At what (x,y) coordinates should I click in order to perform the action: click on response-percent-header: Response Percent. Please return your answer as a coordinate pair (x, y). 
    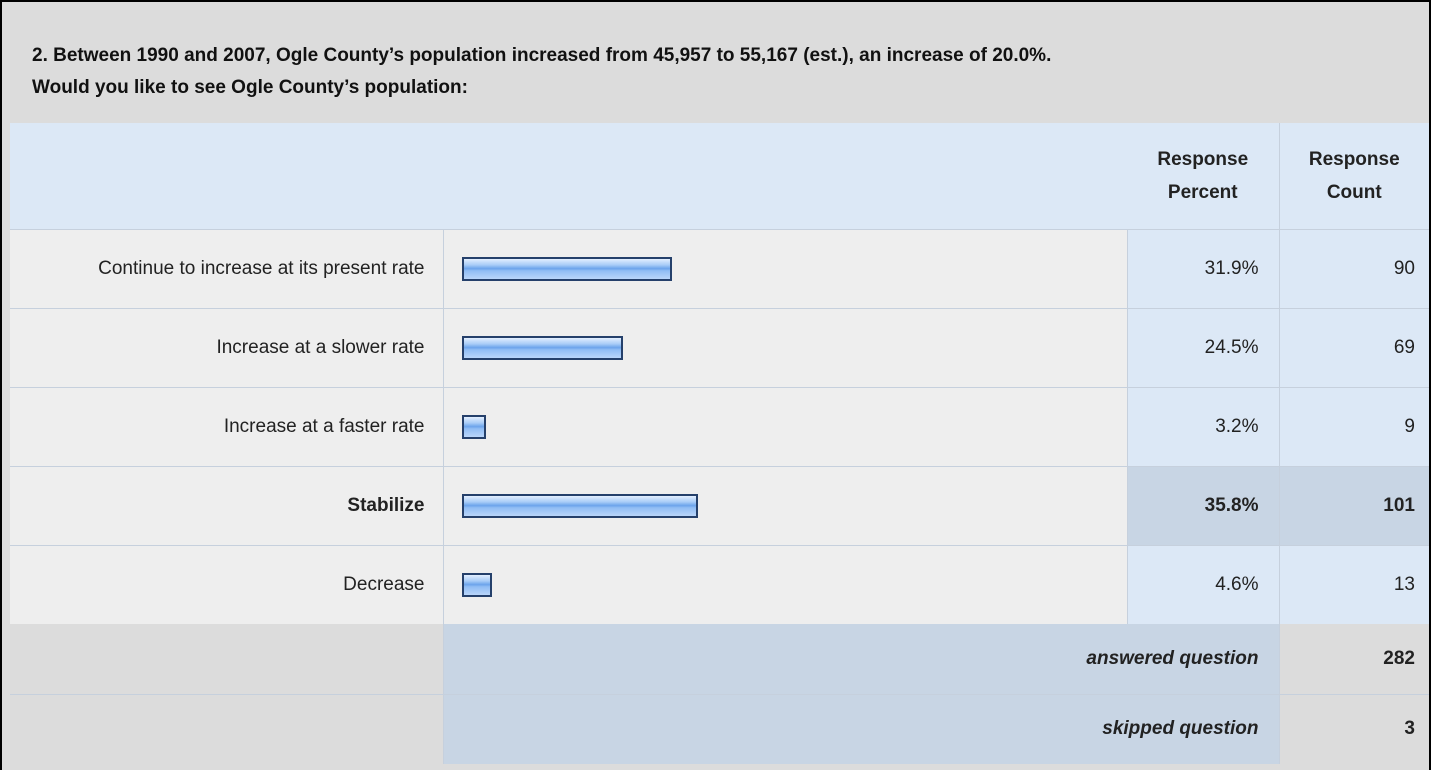
    Looking at the image, I should click on (1203, 176).